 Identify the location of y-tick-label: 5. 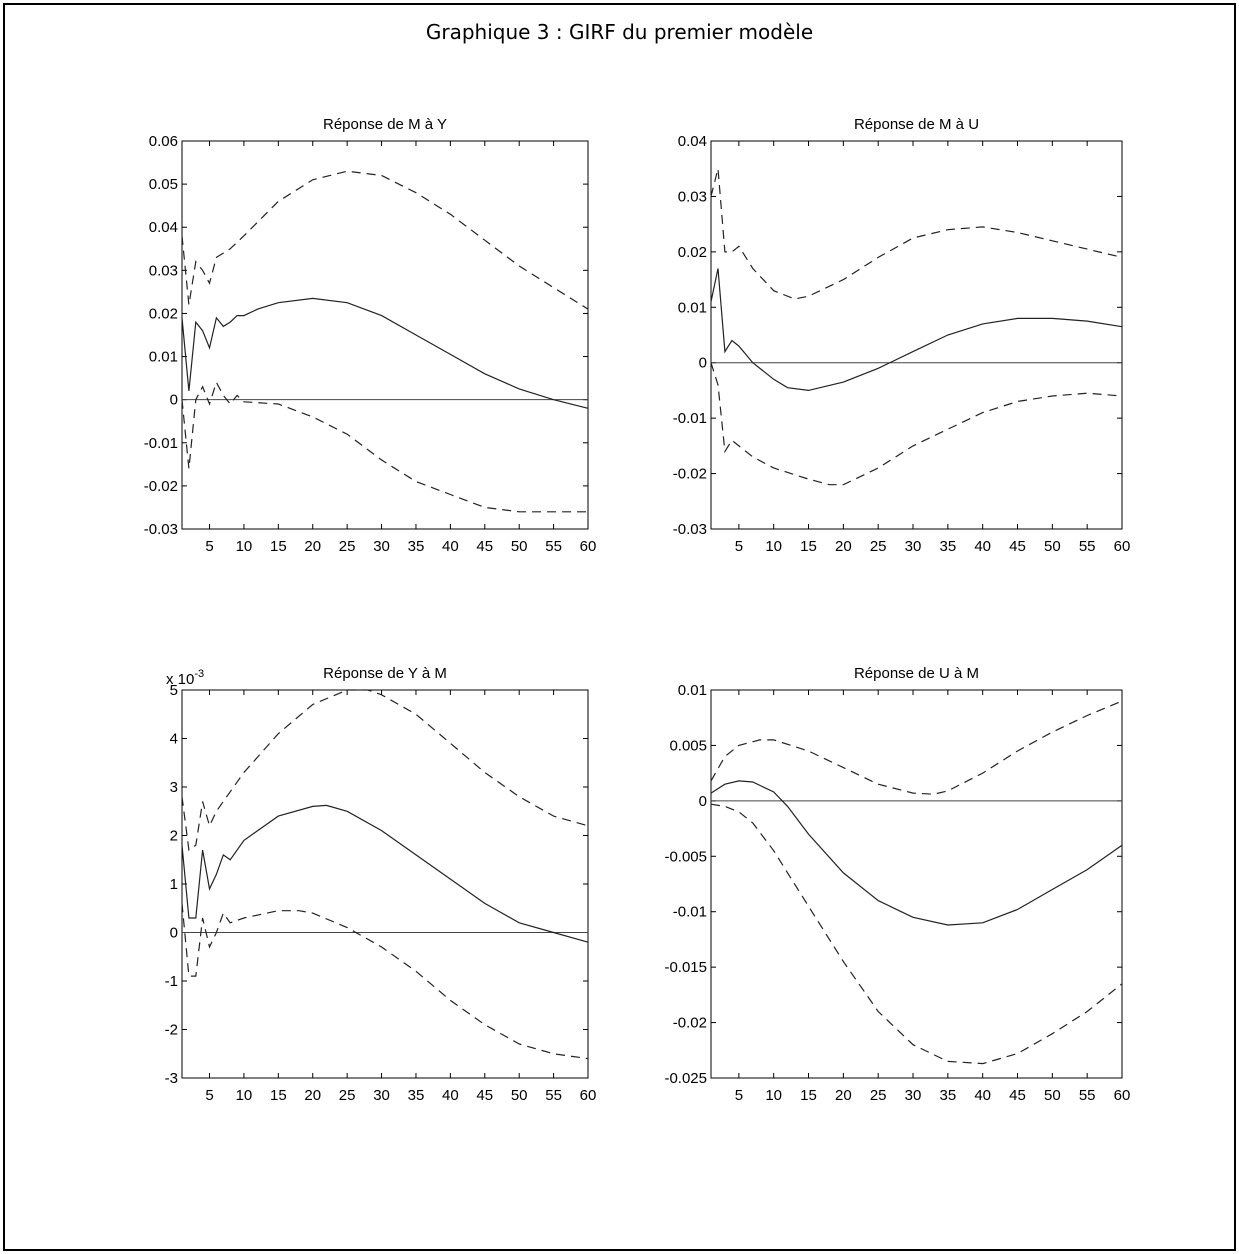
(174, 690).